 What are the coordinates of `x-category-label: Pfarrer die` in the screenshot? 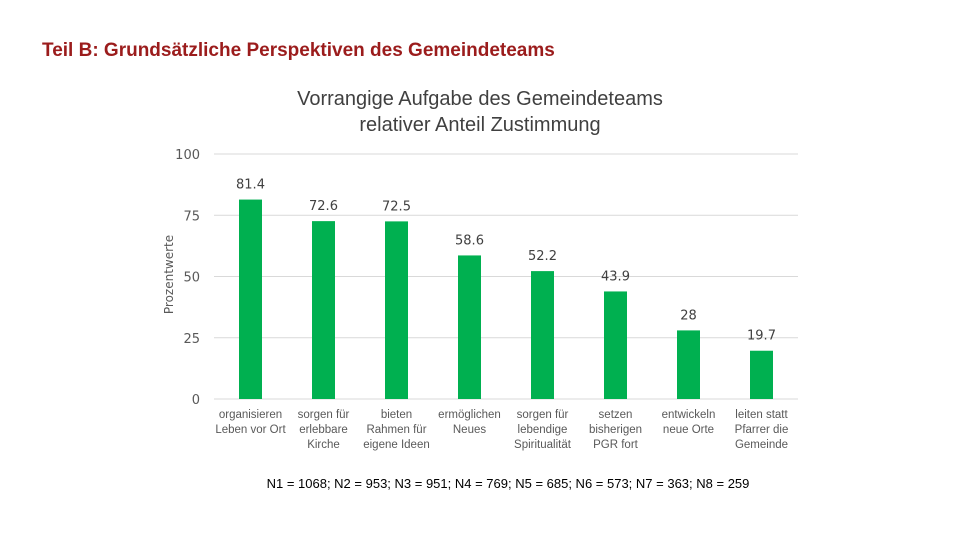 It's located at (762, 430).